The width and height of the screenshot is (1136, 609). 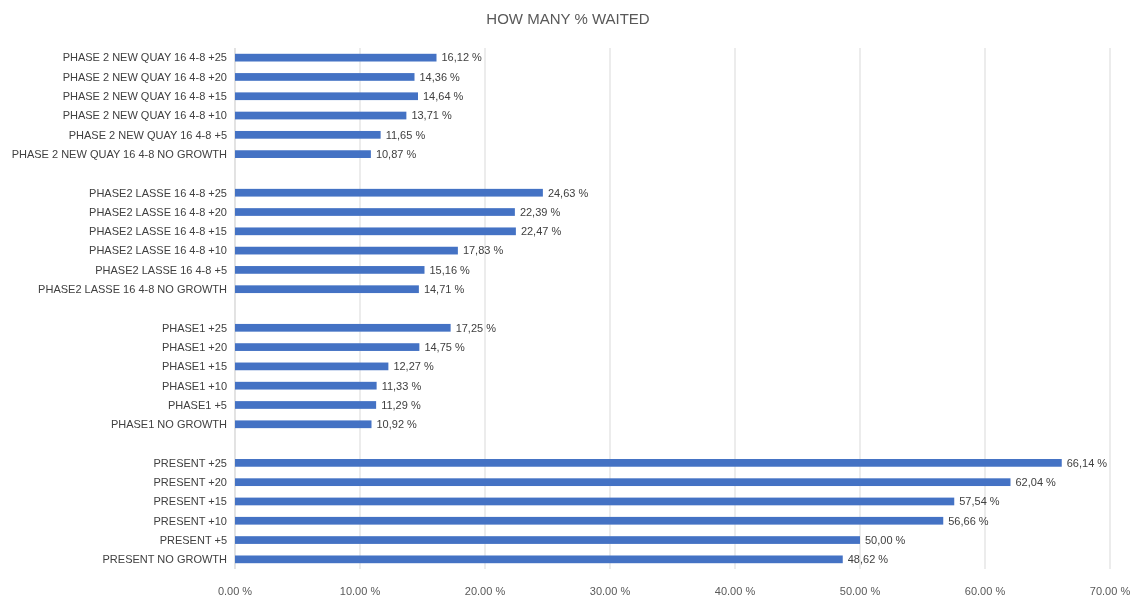 What do you see at coordinates (190, 520) in the screenshot?
I see `y-tick-label: PRESENT +10` at bounding box center [190, 520].